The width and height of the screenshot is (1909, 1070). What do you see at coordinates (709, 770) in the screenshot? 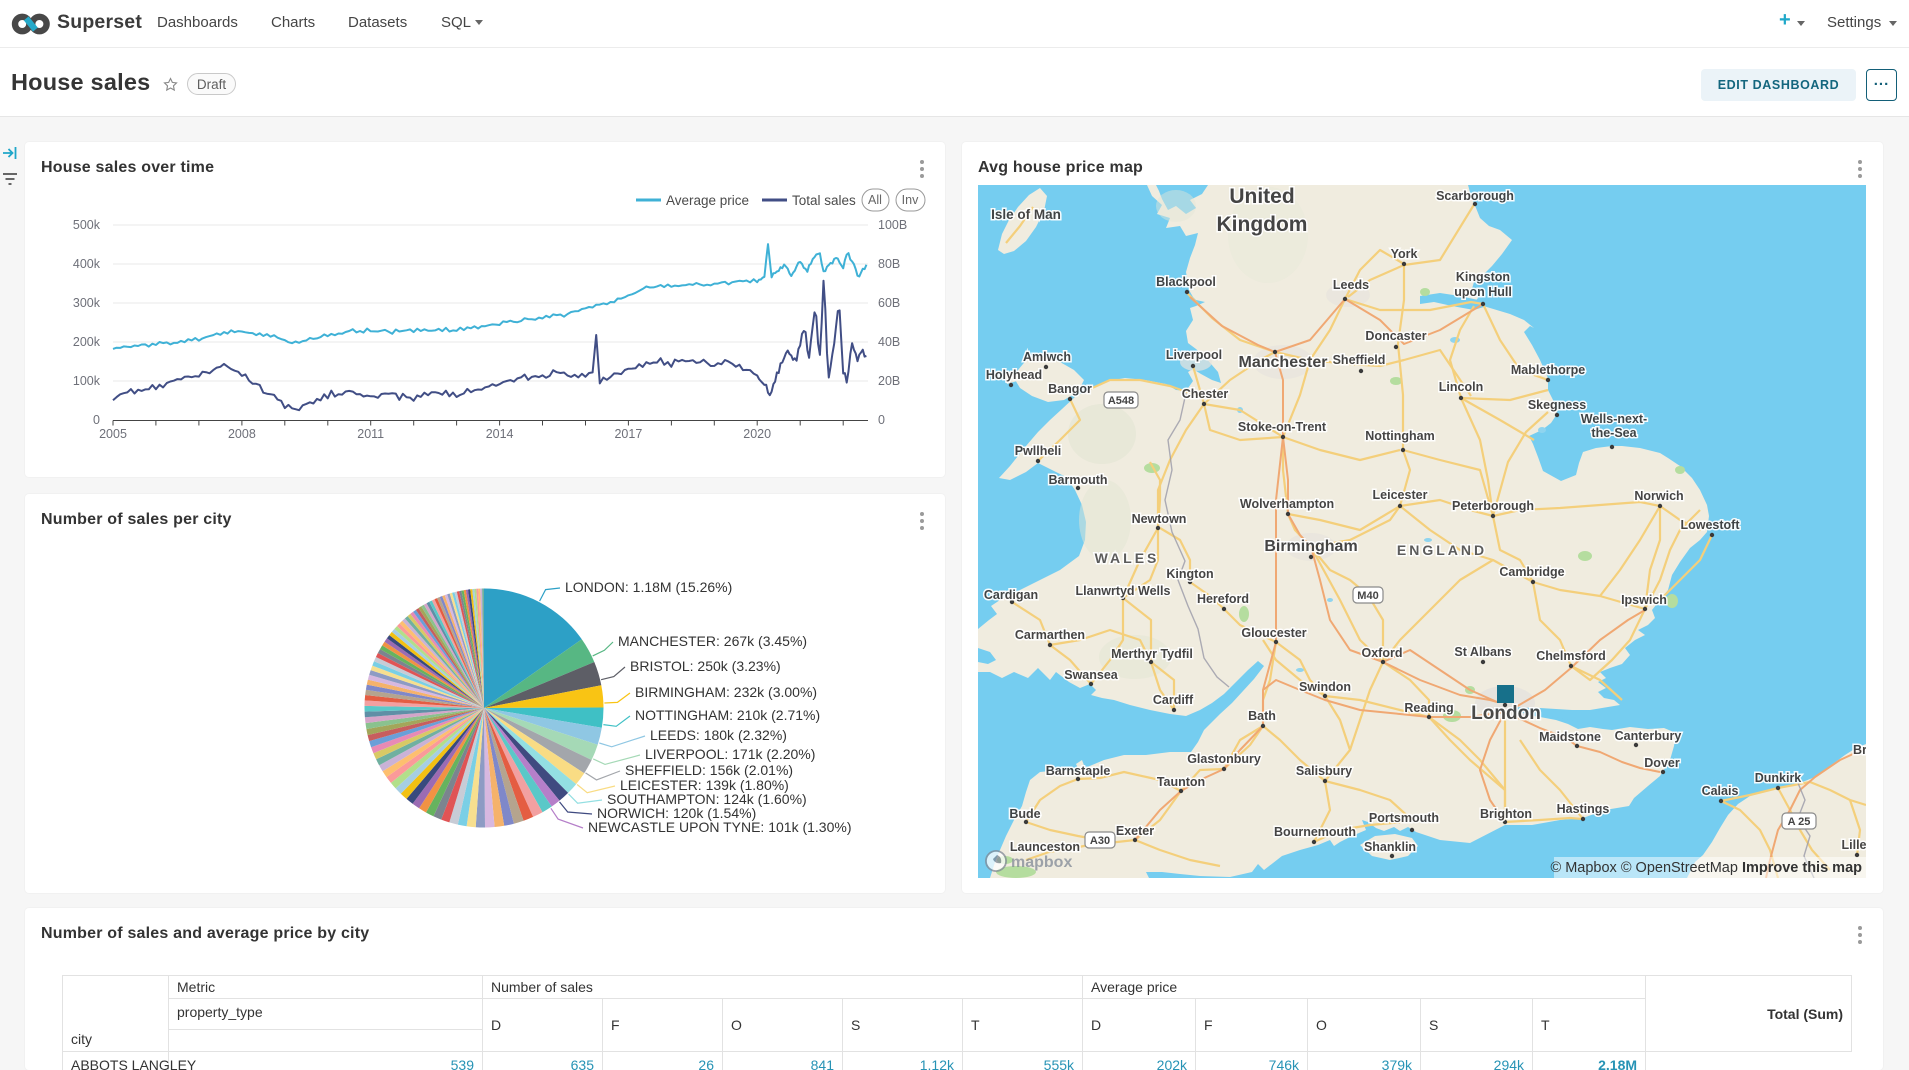
I see `svg-text: SHEFFIELD: 156k (2.01%)` at bounding box center [709, 770].